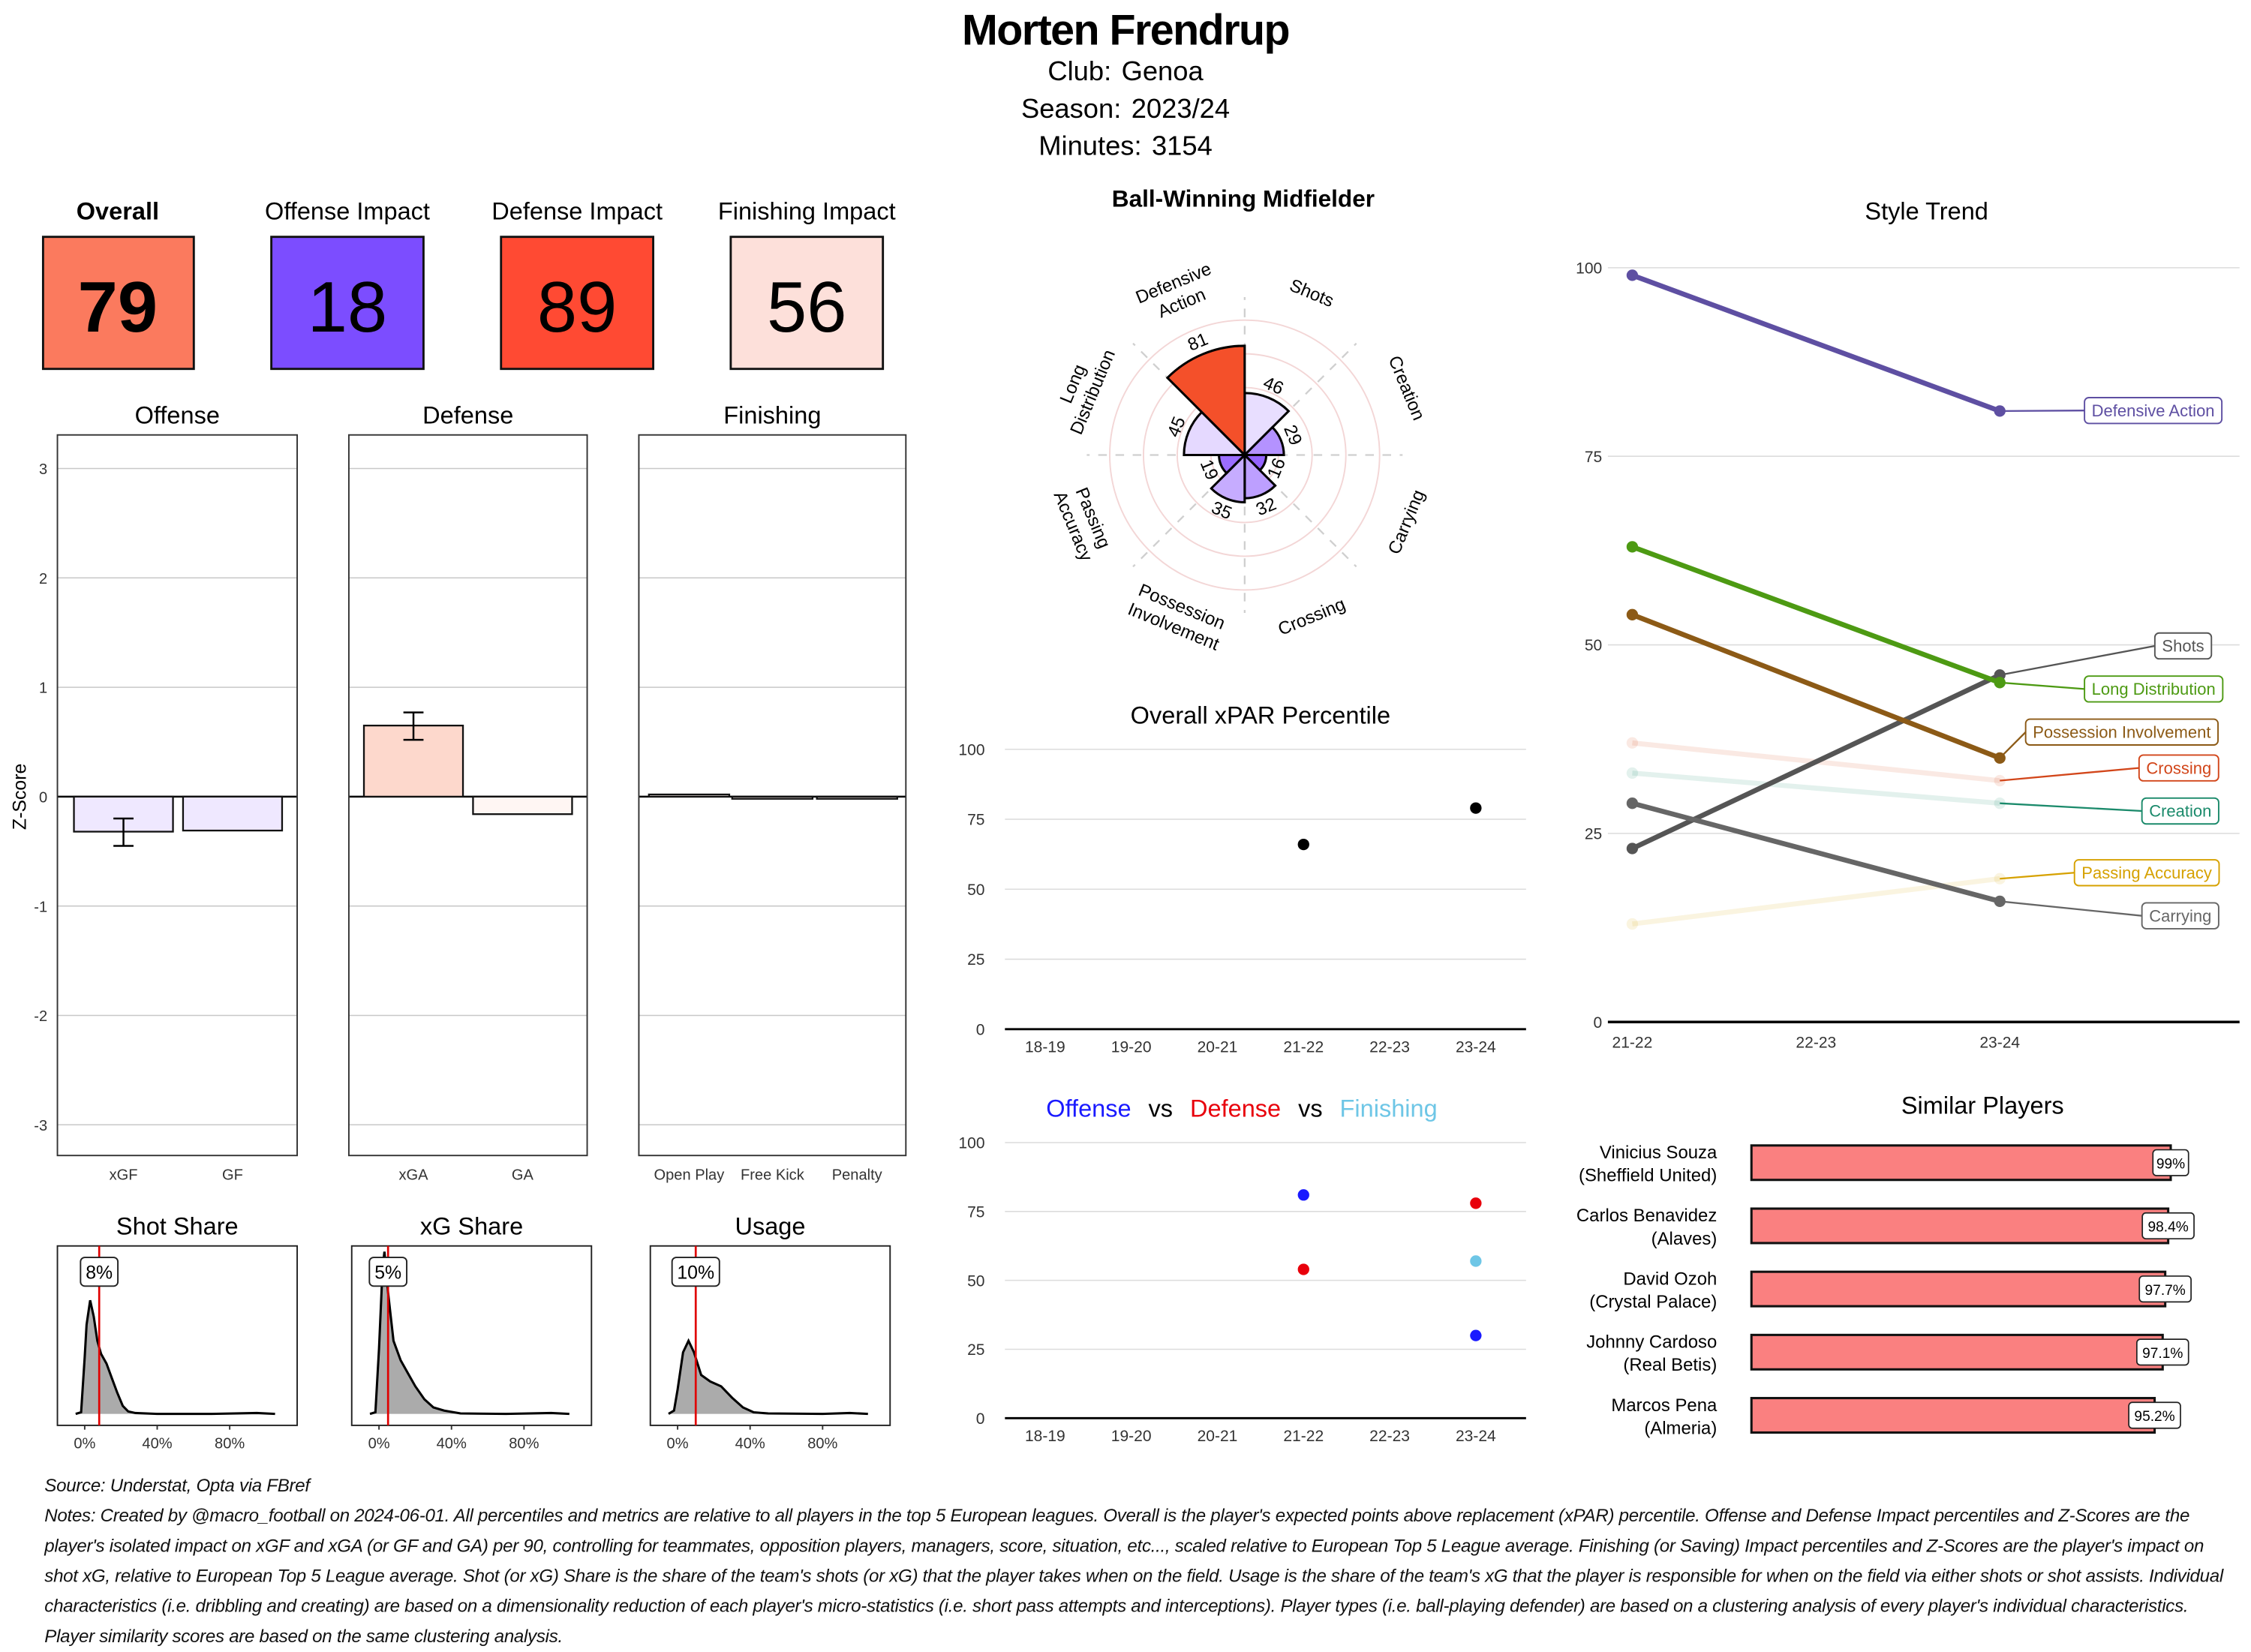  What do you see at coordinates (1205, 401) in the screenshot?
I see `polar-bar` at bounding box center [1205, 401].